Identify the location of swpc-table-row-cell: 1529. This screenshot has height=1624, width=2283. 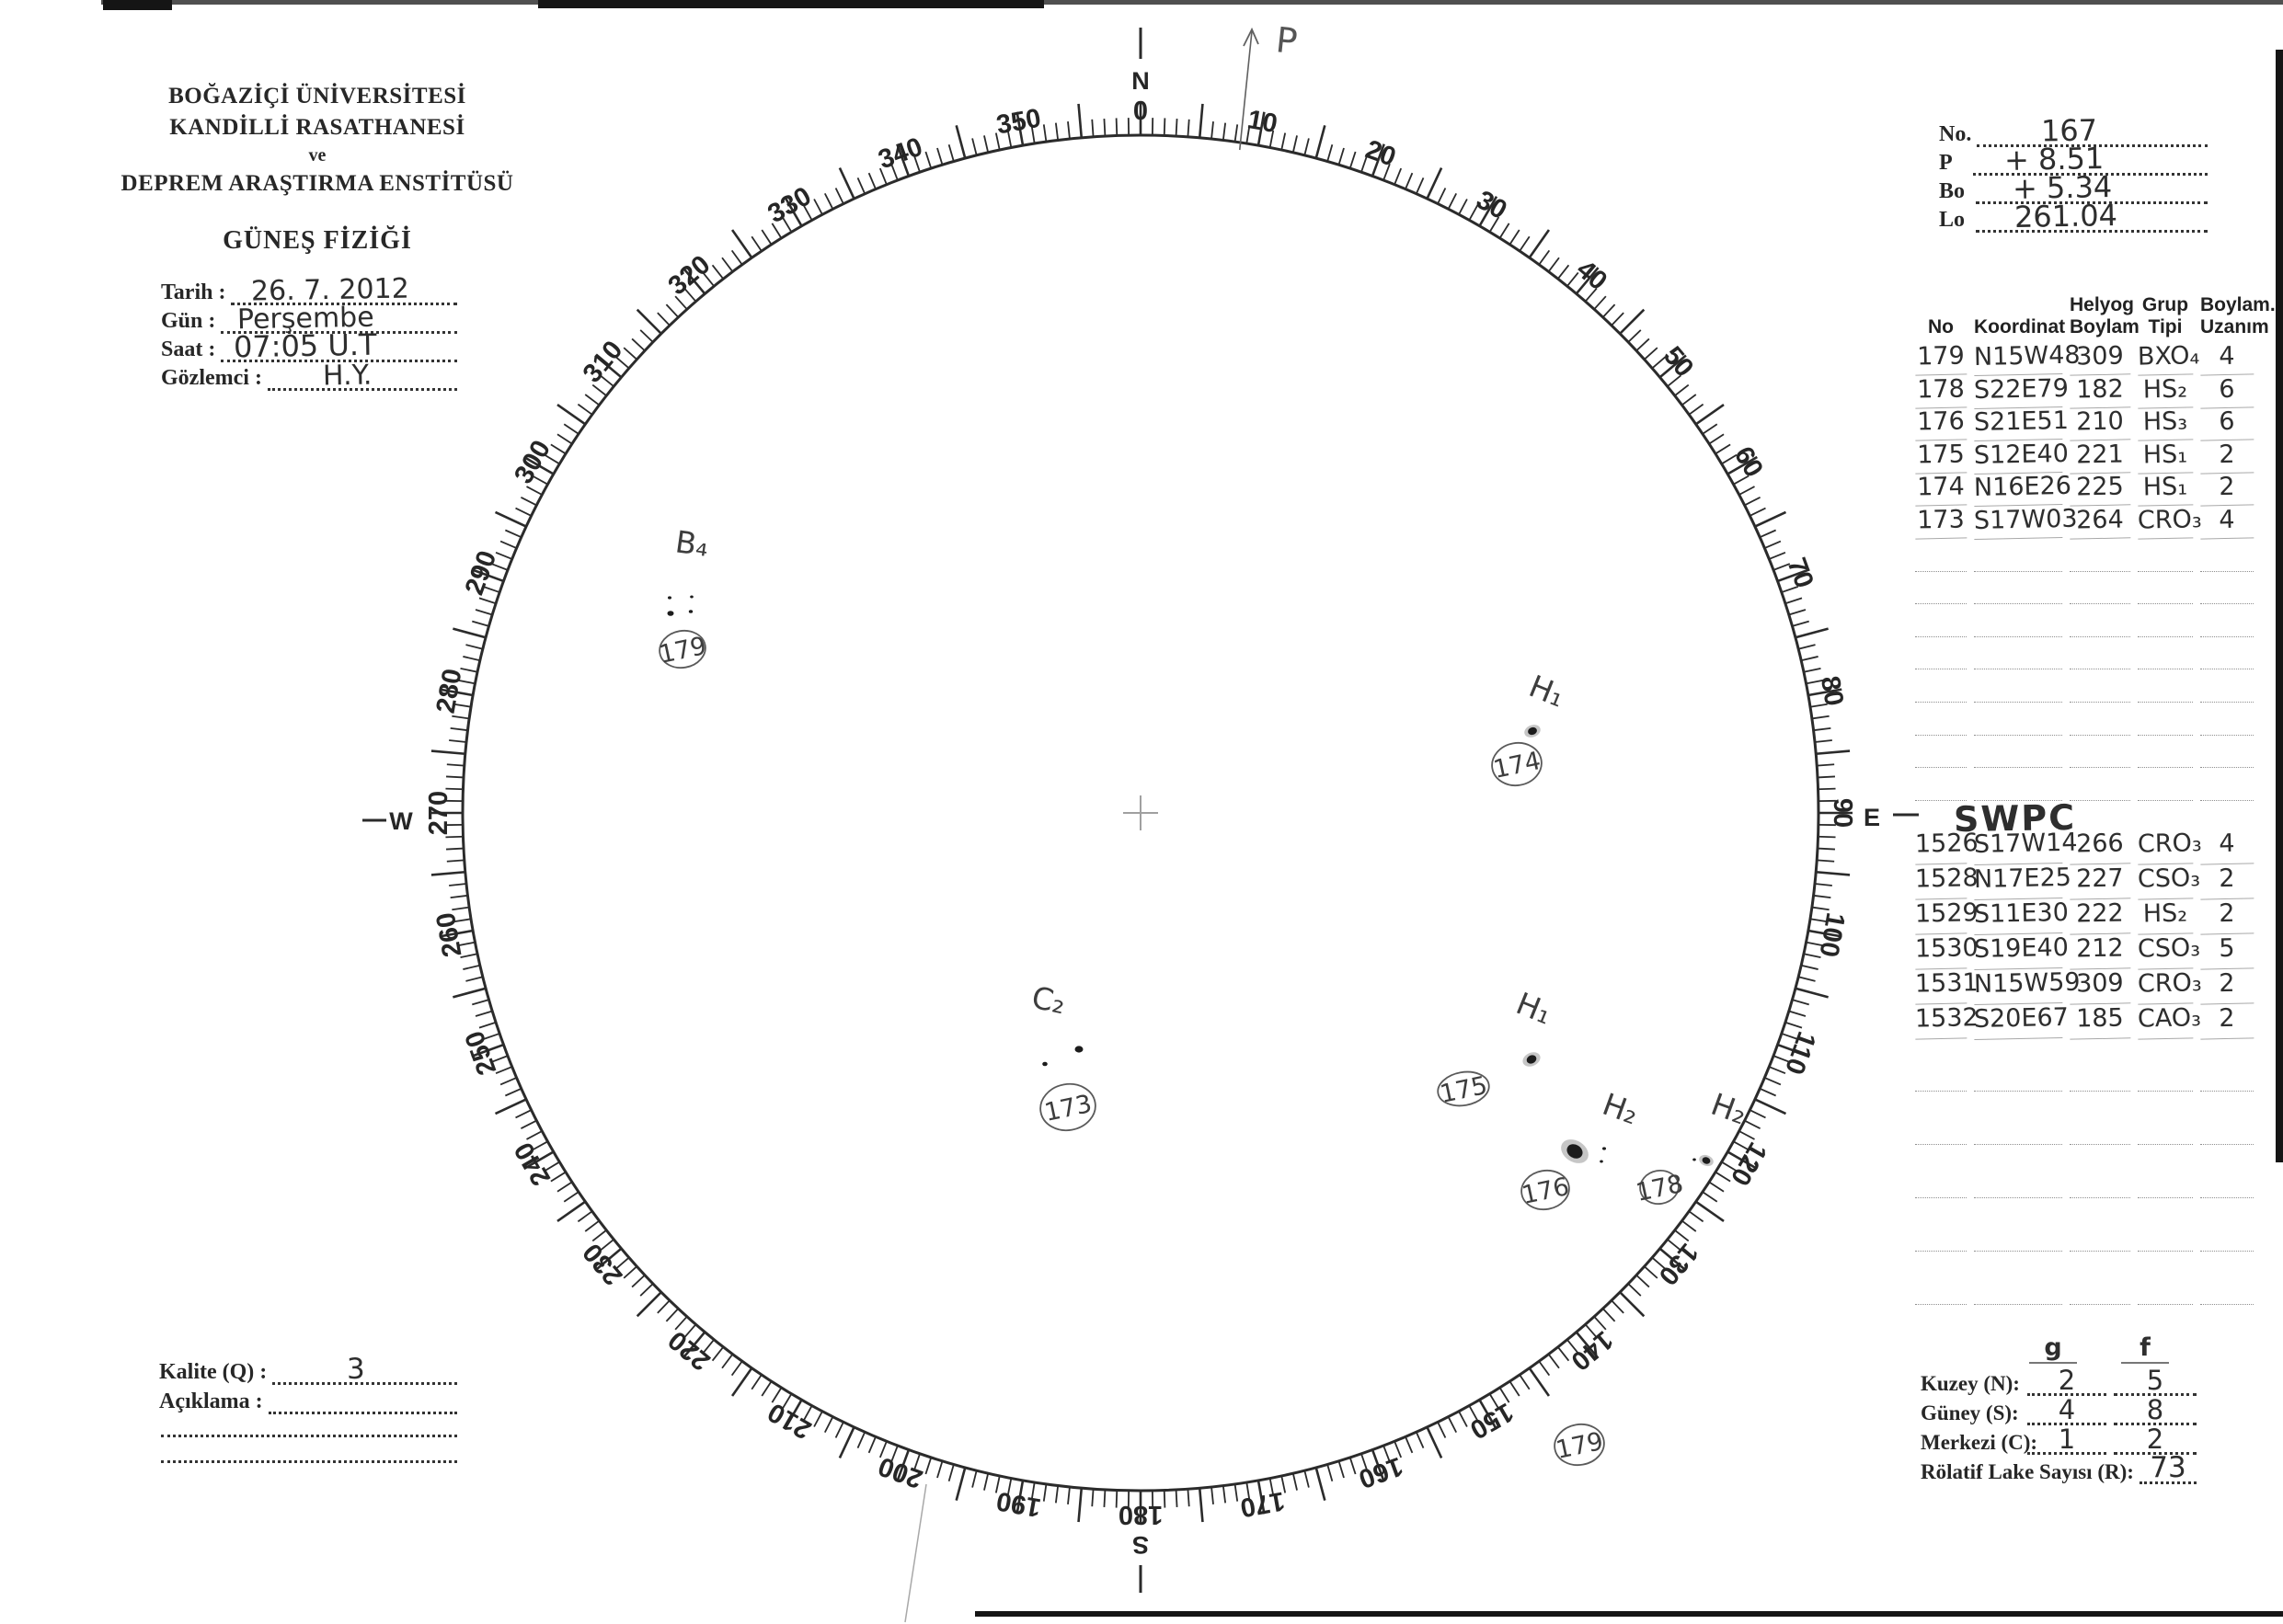
(1946, 917).